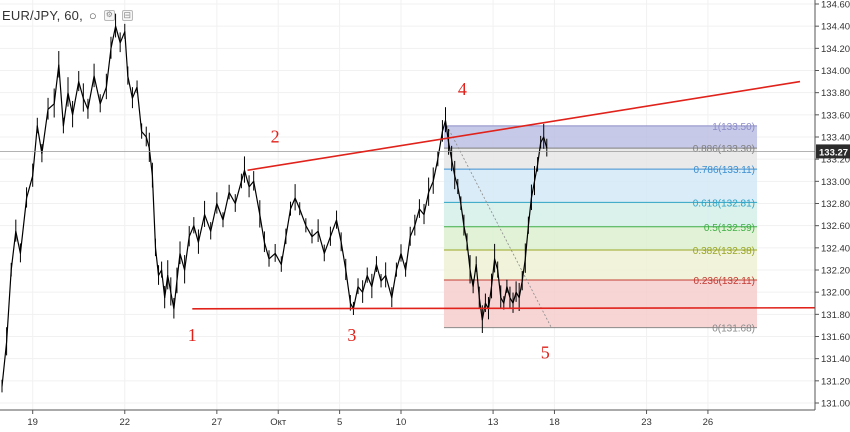 The image size is (850, 432). I want to click on y-tick-label: 131.40, so click(835, 359).